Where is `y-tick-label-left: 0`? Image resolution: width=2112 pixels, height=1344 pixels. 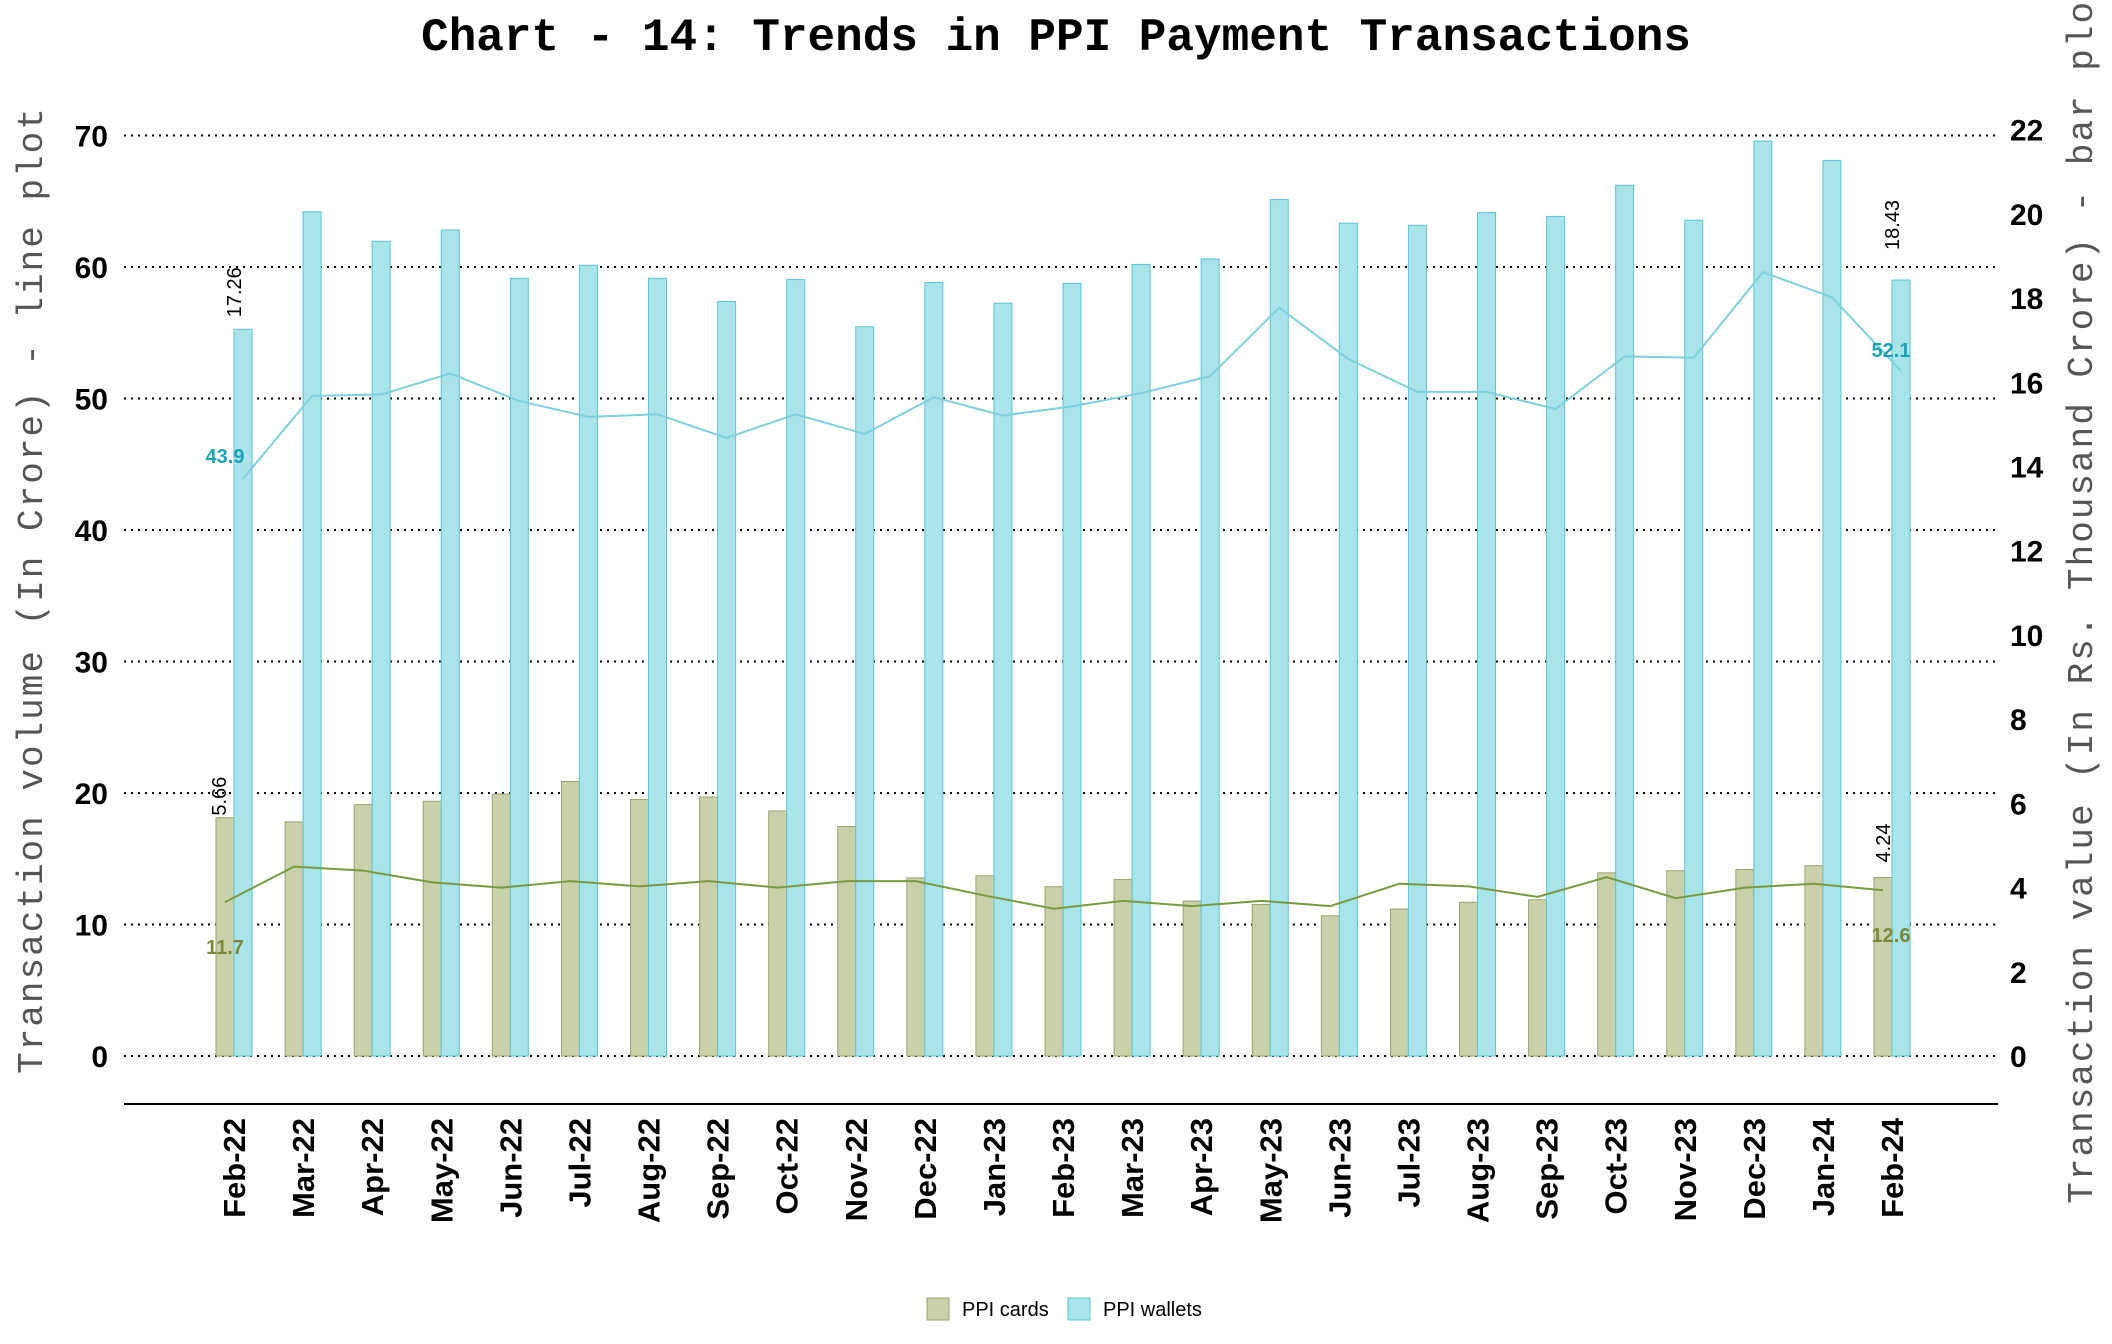
y-tick-label-left: 0 is located at coordinates (99, 1057).